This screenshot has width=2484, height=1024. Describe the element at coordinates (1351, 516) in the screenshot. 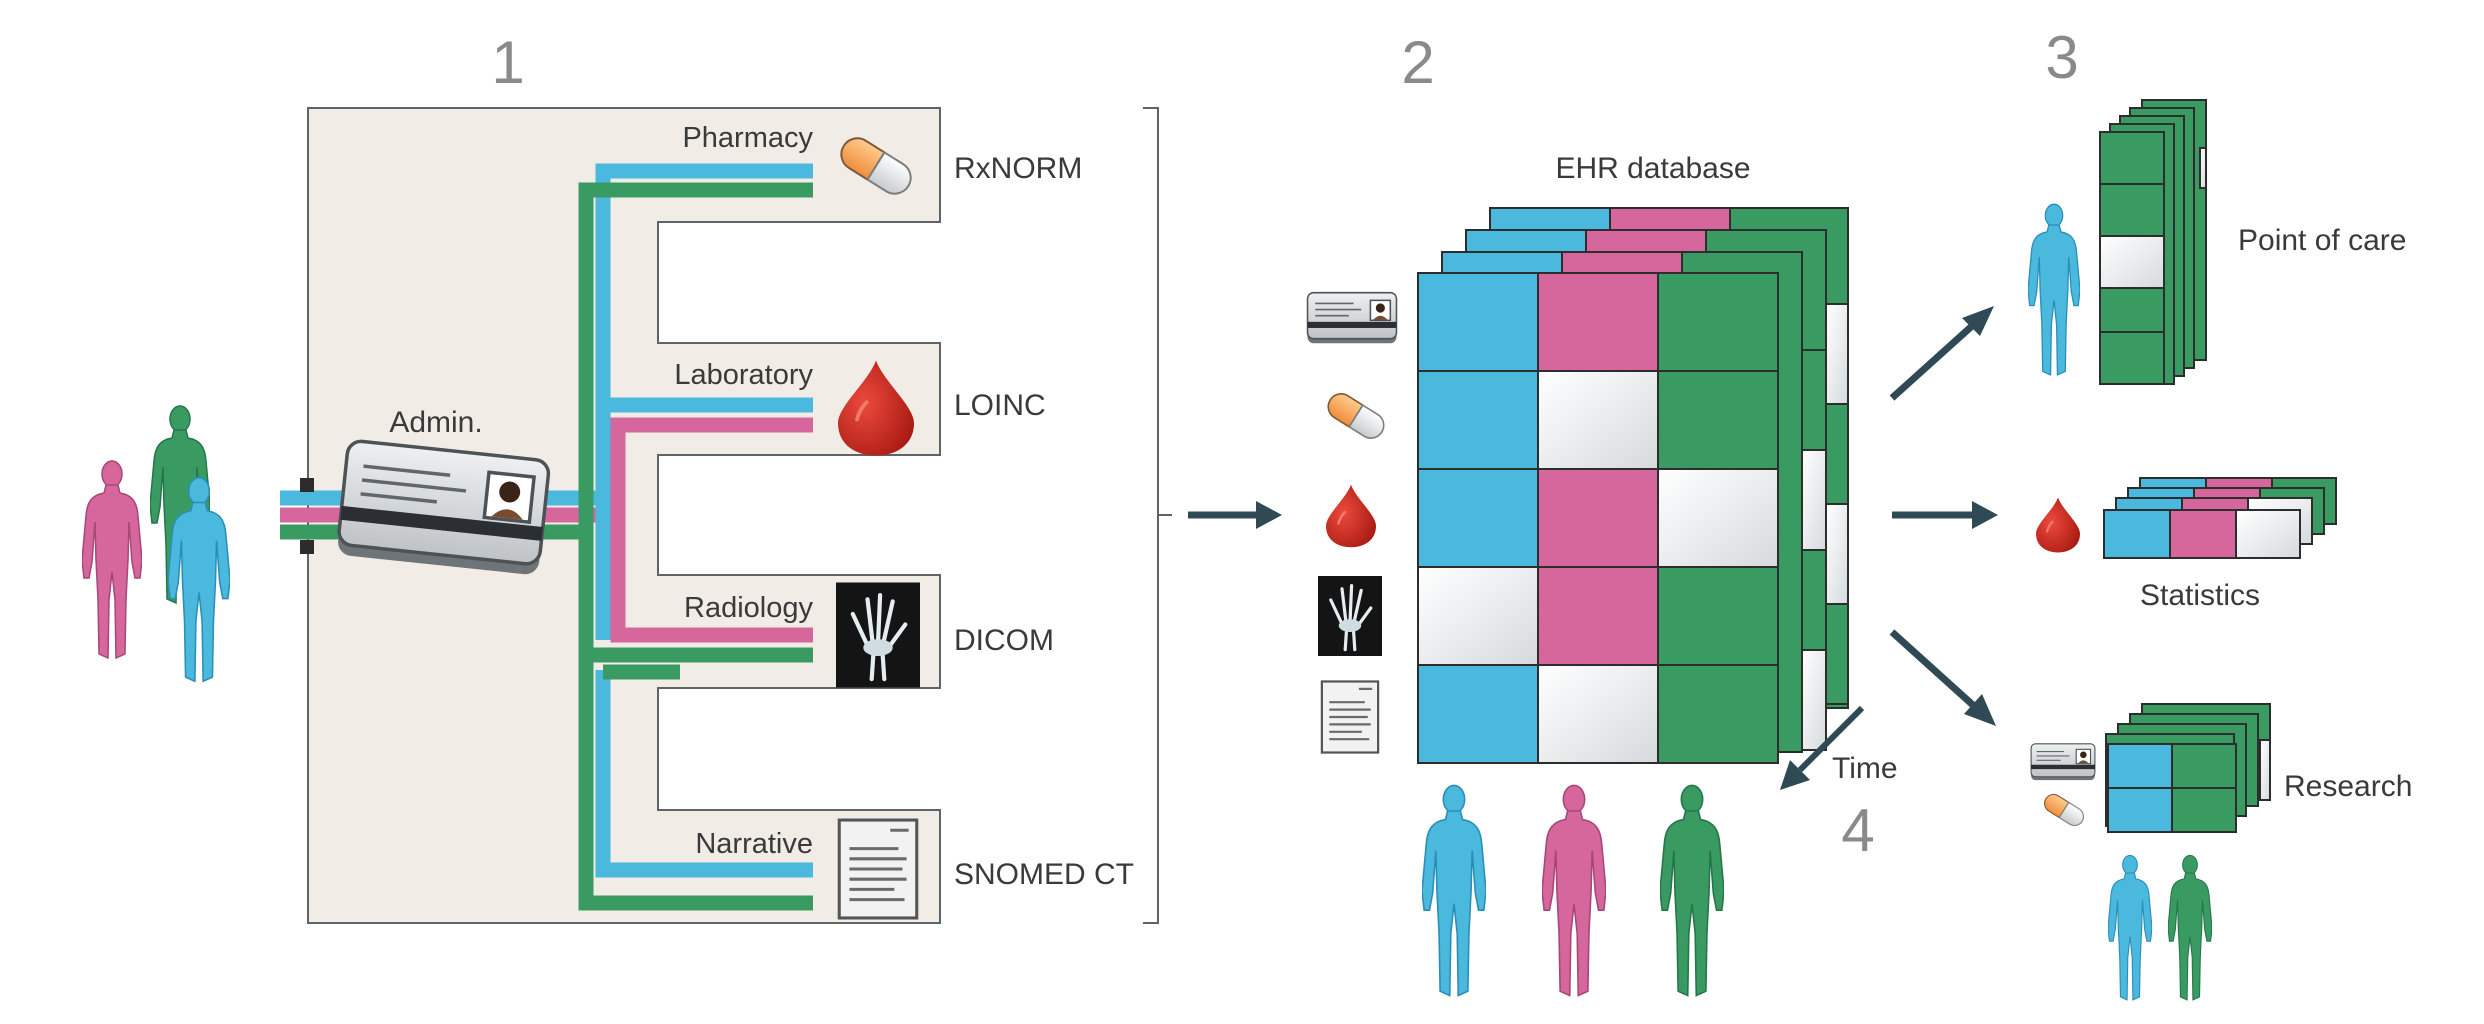

I see `blood-drop-icon` at that location.